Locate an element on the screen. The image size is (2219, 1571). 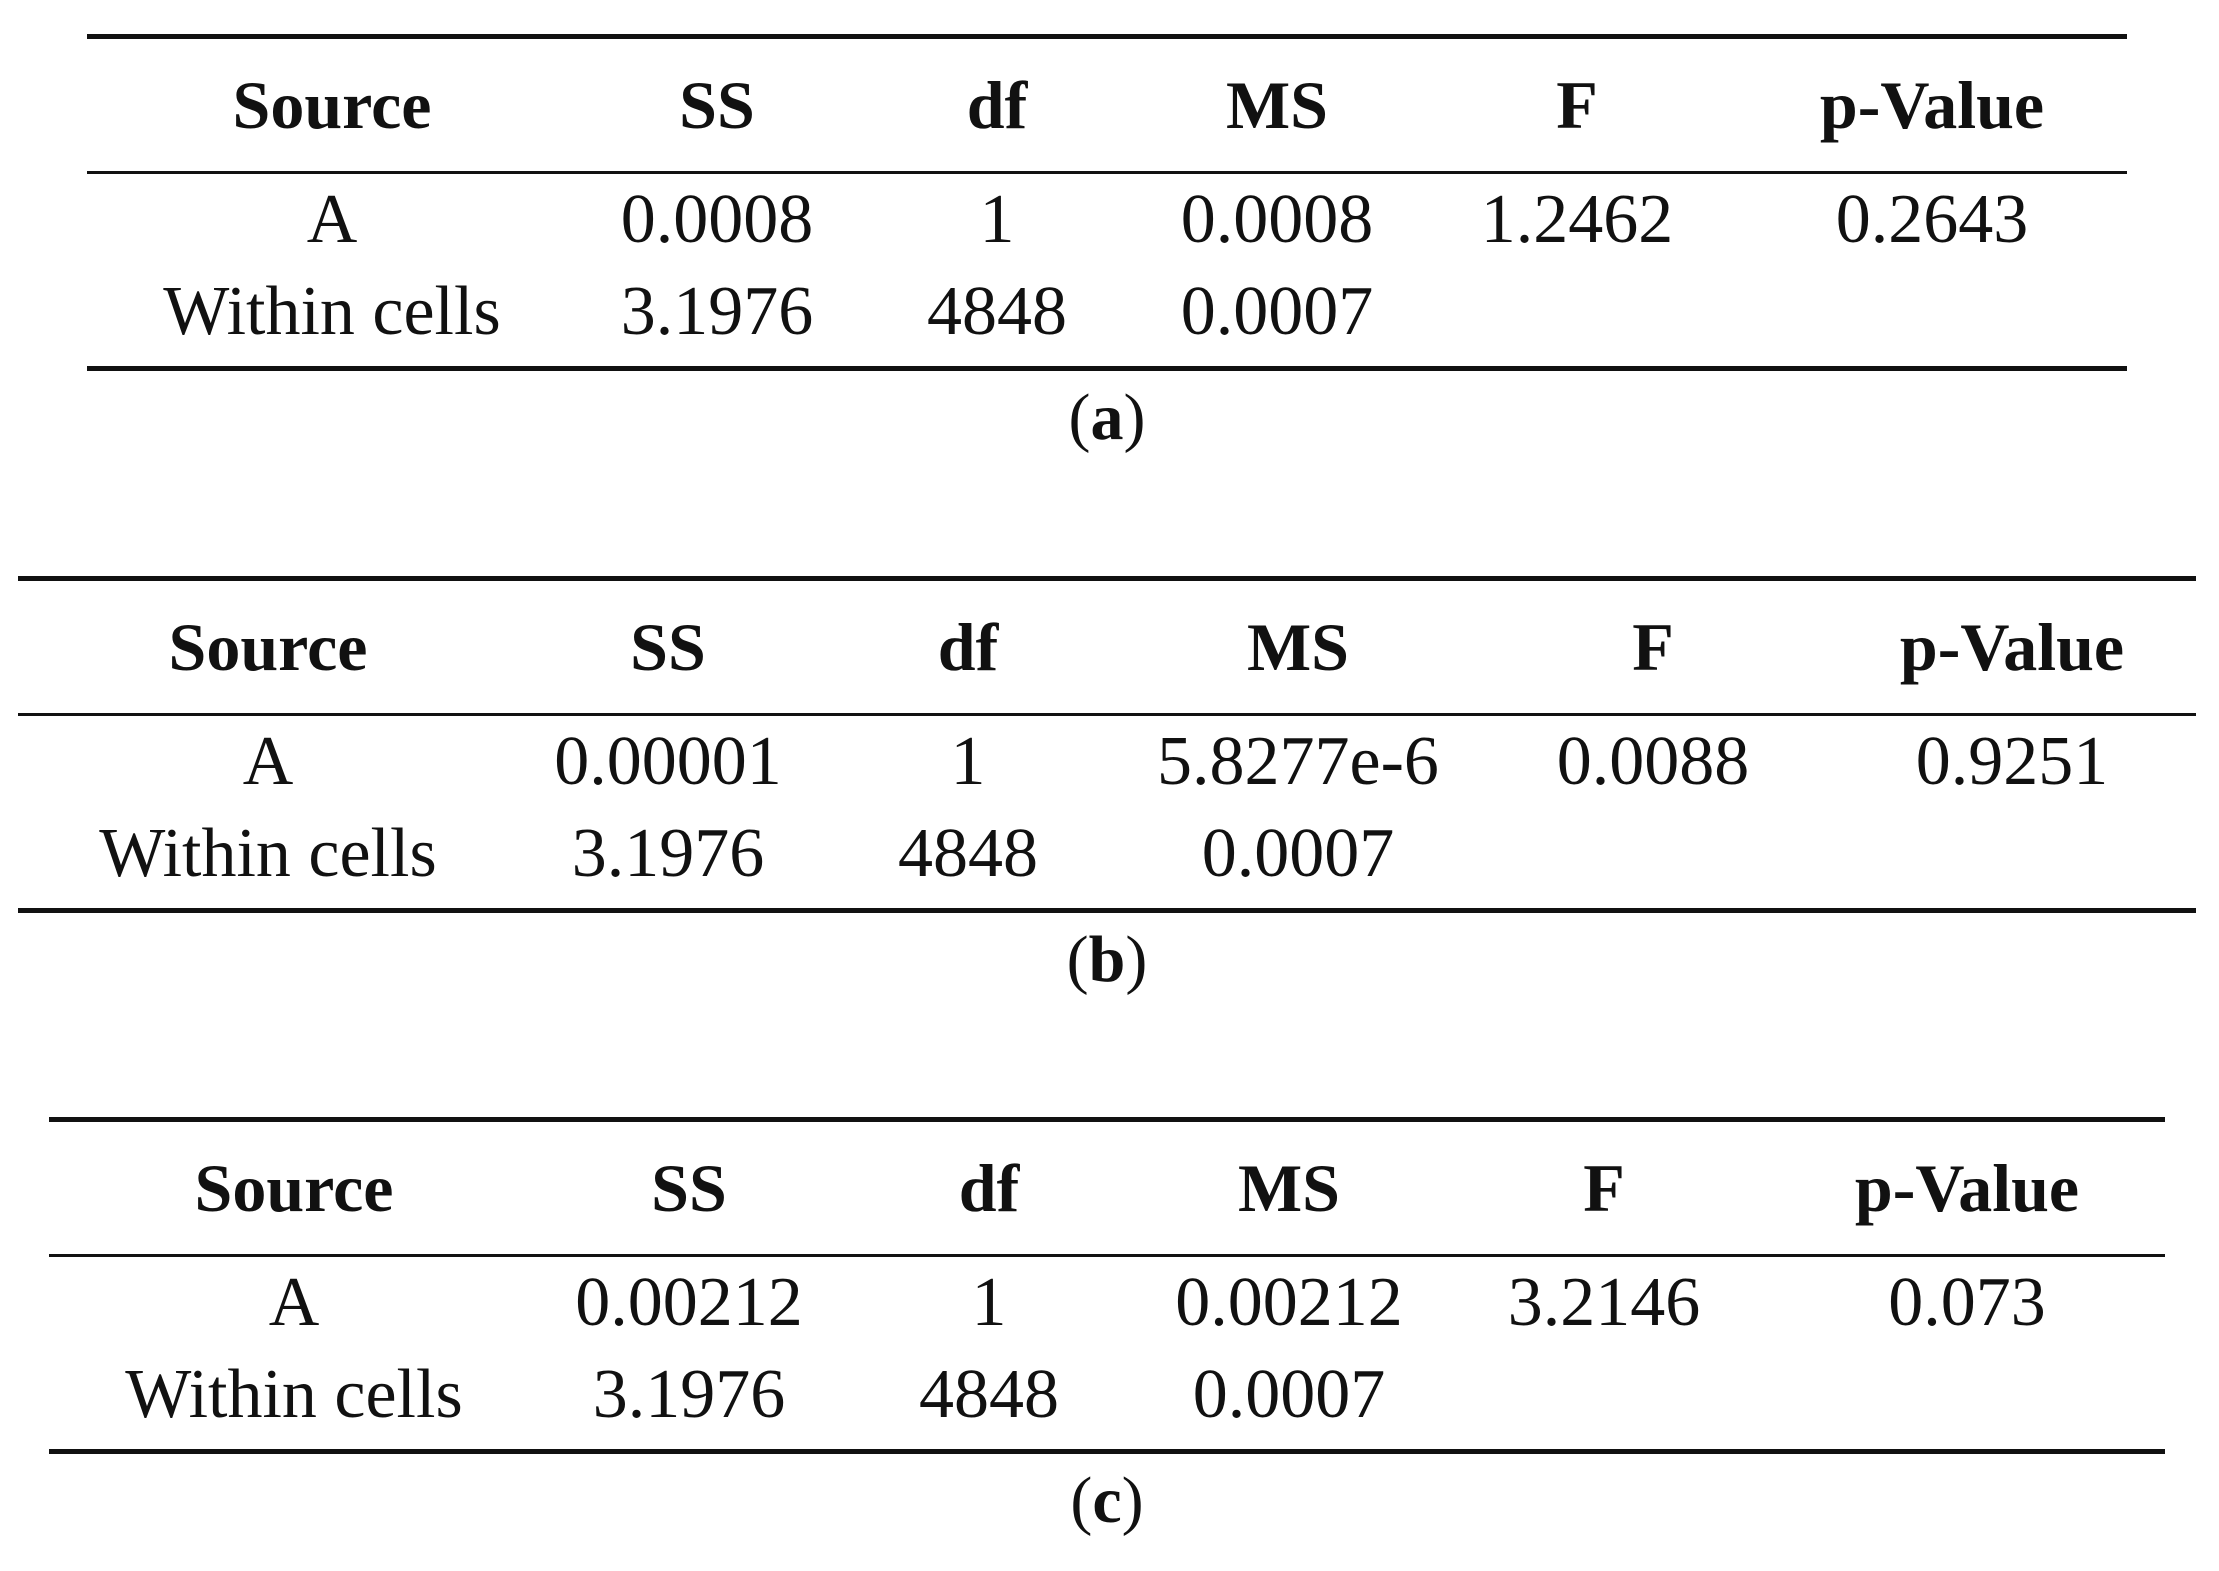
cell-f: 3.2146 is located at coordinates (1604, 1302).